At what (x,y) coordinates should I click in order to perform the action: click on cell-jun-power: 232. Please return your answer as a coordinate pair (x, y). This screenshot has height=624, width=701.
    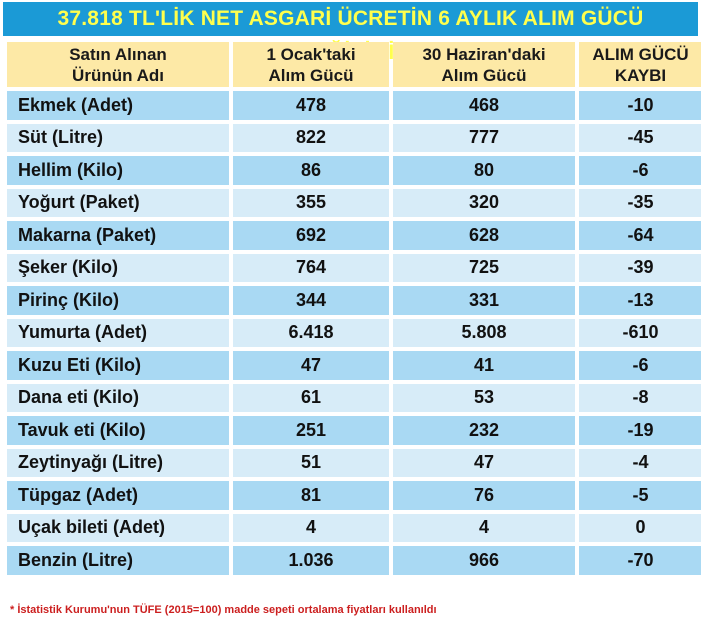
    Looking at the image, I should click on (484, 430).